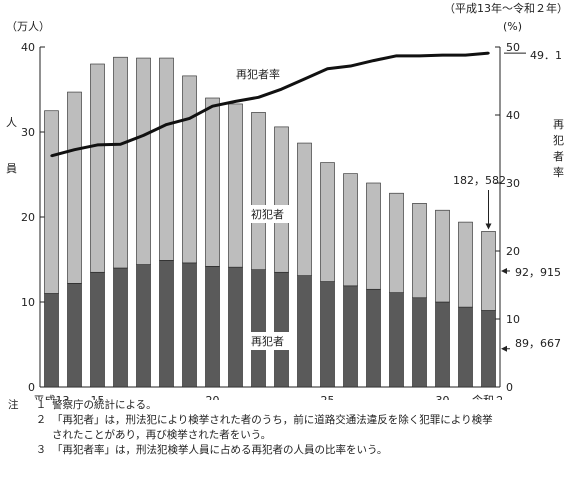  Describe the element at coordinates (28, 47) in the screenshot. I see `left-tick-label: 40` at that location.